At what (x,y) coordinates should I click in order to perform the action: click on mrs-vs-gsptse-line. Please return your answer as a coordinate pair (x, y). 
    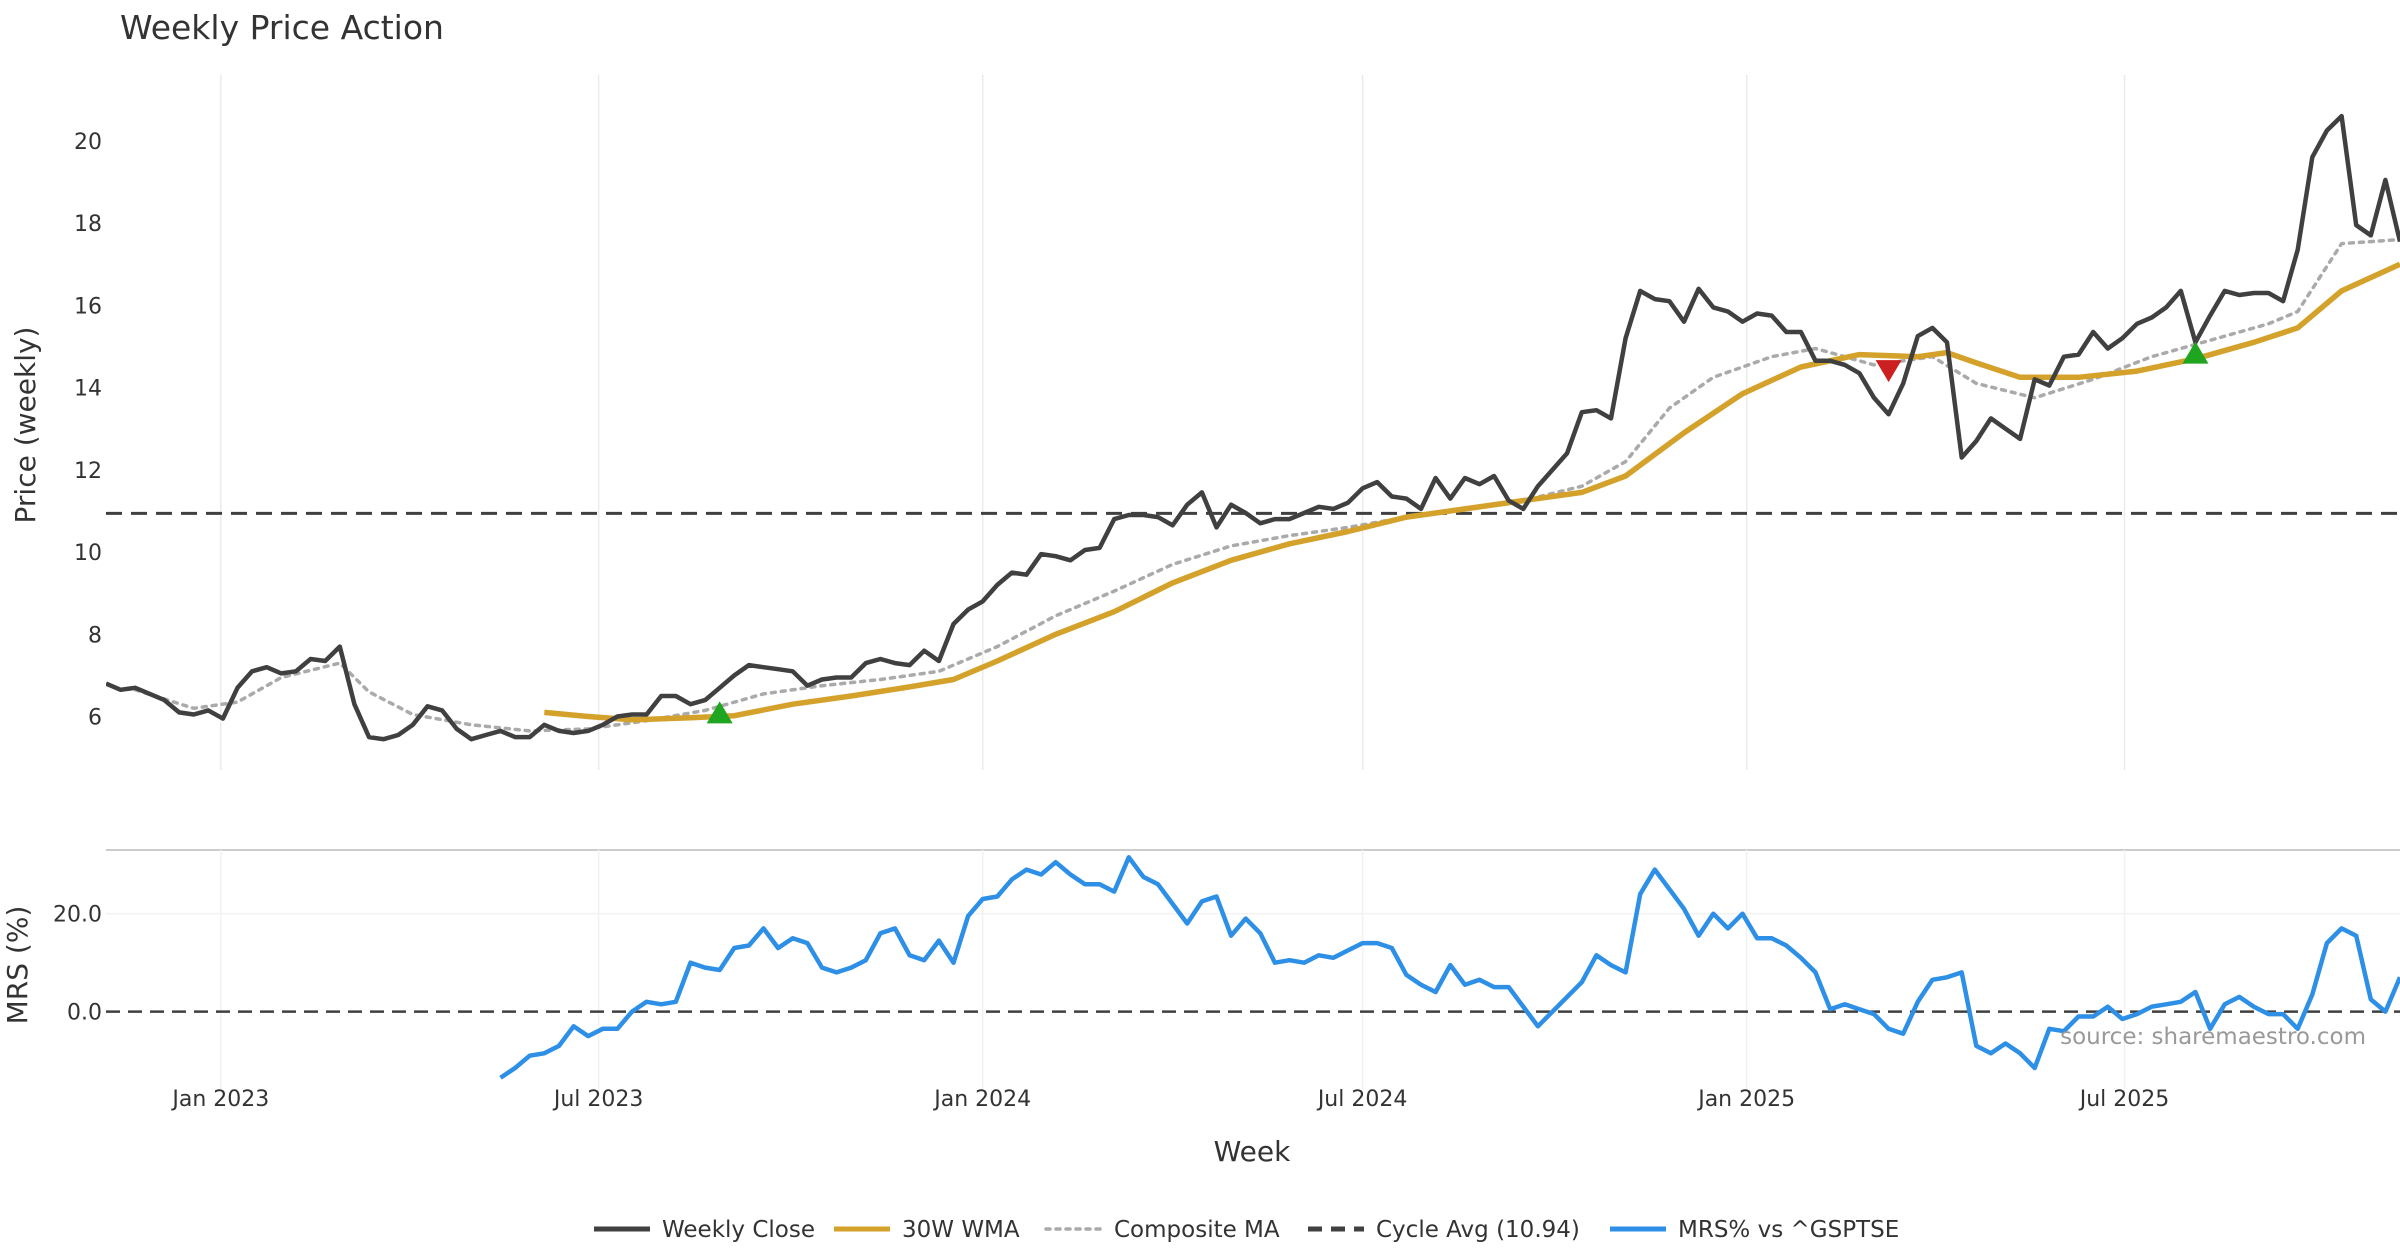
    Looking at the image, I should click on (1449, 967).